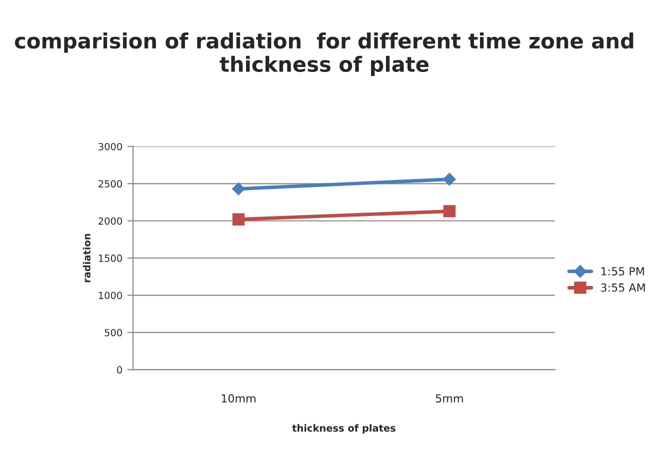  Describe the element at coordinates (110, 184) in the screenshot. I see `y-tick-label: 2500` at that location.